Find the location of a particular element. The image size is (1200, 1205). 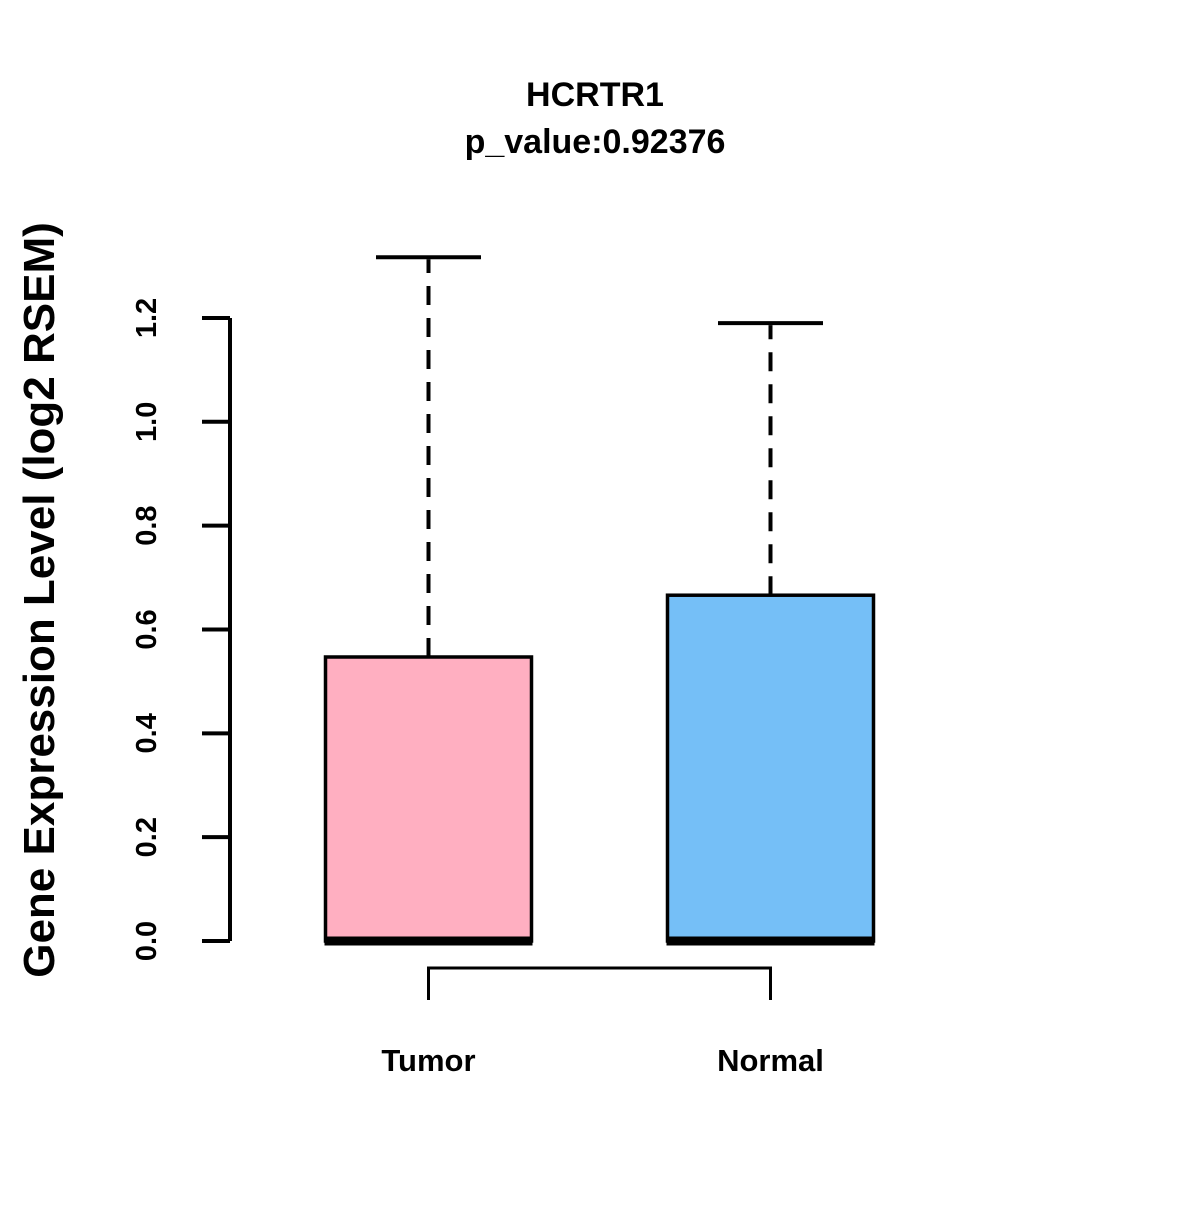

y-axis: 0.0 0.2 0.4 0.6 0.8 1.0 1.2 is located at coordinates (181, 629).